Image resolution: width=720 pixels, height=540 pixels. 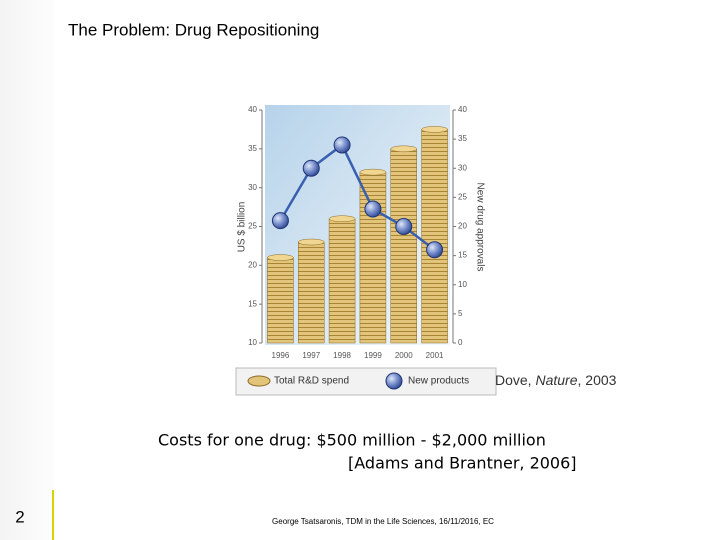 What do you see at coordinates (311, 381) in the screenshot?
I see `legend-label: Total R&D spend` at bounding box center [311, 381].